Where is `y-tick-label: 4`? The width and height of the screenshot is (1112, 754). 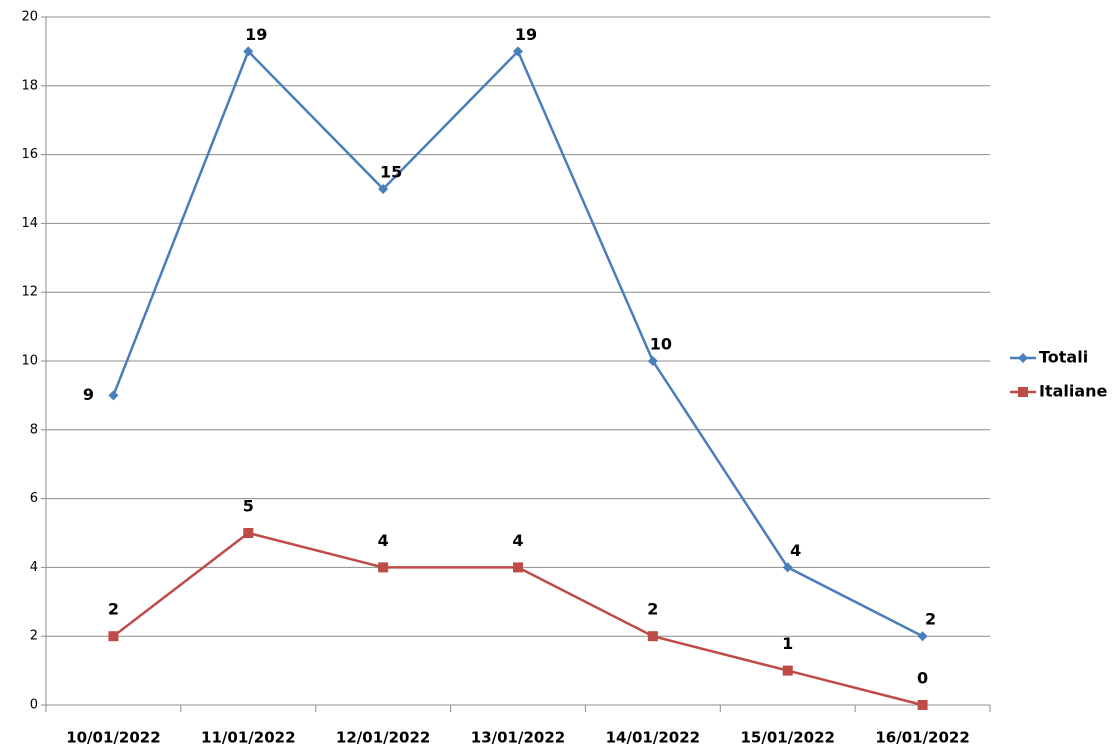
y-tick-label: 4 is located at coordinates (34, 567).